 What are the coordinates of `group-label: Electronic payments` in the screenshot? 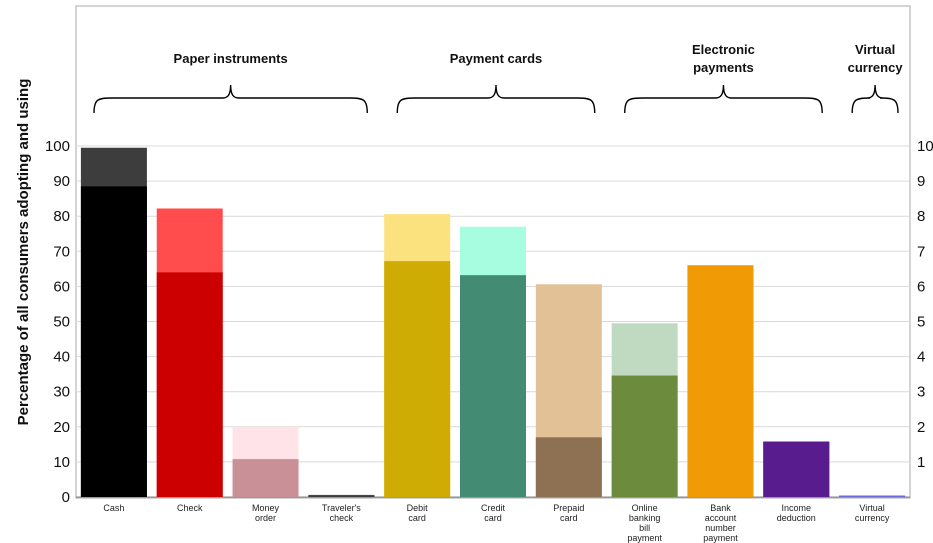 It's located at (723, 58).